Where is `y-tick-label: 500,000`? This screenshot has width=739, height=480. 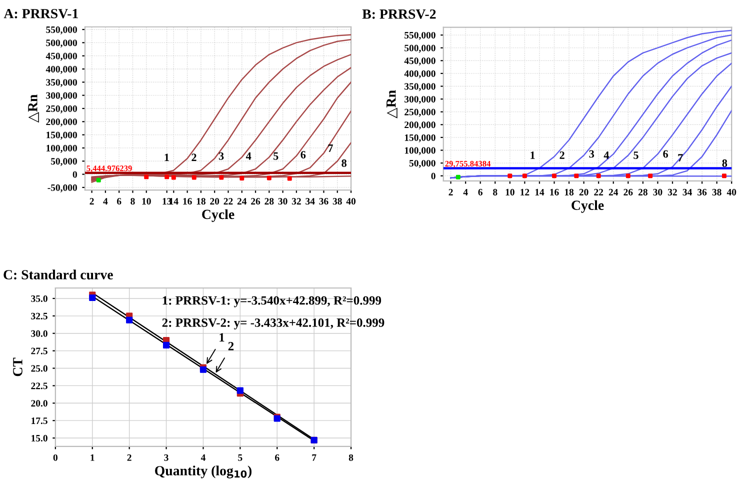 y-tick-label: 500,000 is located at coordinates (61, 44).